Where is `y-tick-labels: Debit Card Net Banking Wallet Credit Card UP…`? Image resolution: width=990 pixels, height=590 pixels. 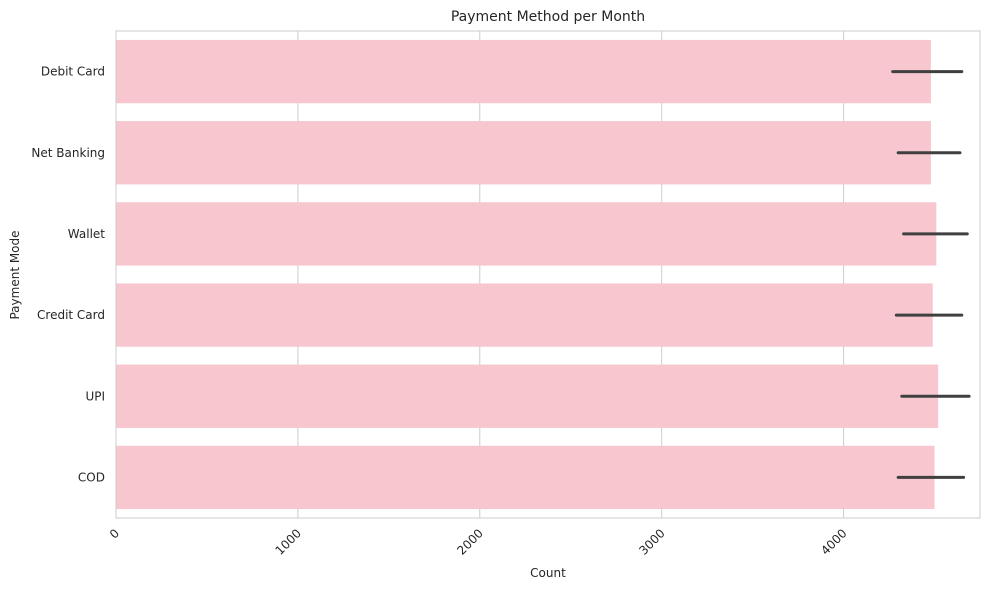
y-tick-labels: Debit Card Net Banking Wallet Credit Card UP… is located at coordinates (68, 275).